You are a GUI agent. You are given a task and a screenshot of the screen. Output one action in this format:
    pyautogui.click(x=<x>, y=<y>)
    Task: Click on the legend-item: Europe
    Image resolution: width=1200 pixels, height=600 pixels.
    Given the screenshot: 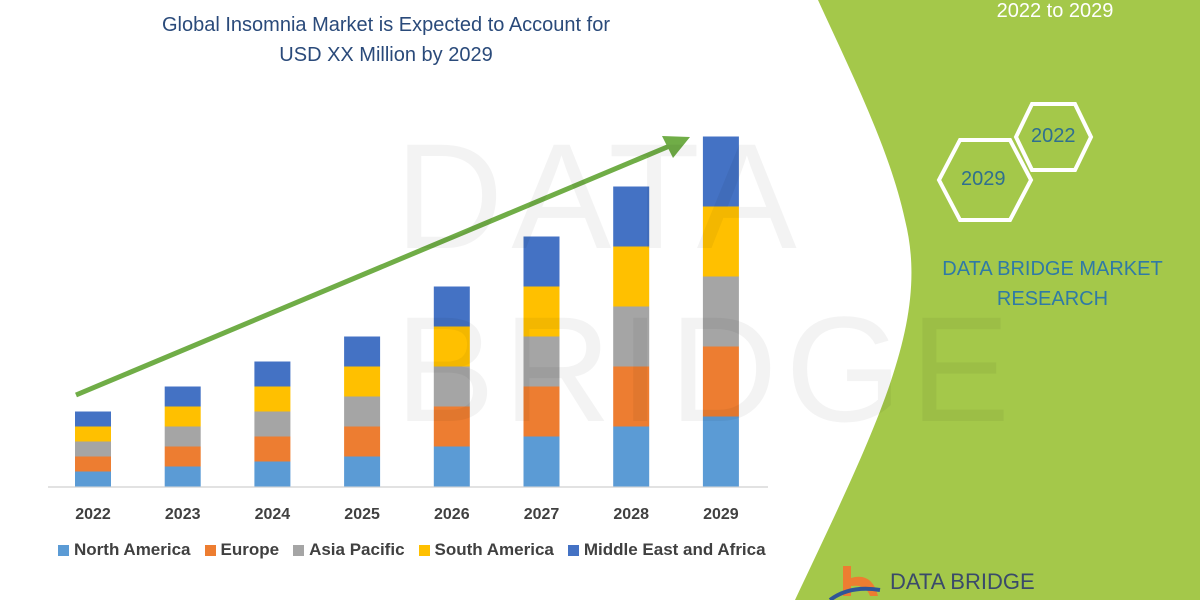 What is the action you would take?
    pyautogui.click(x=242, y=550)
    